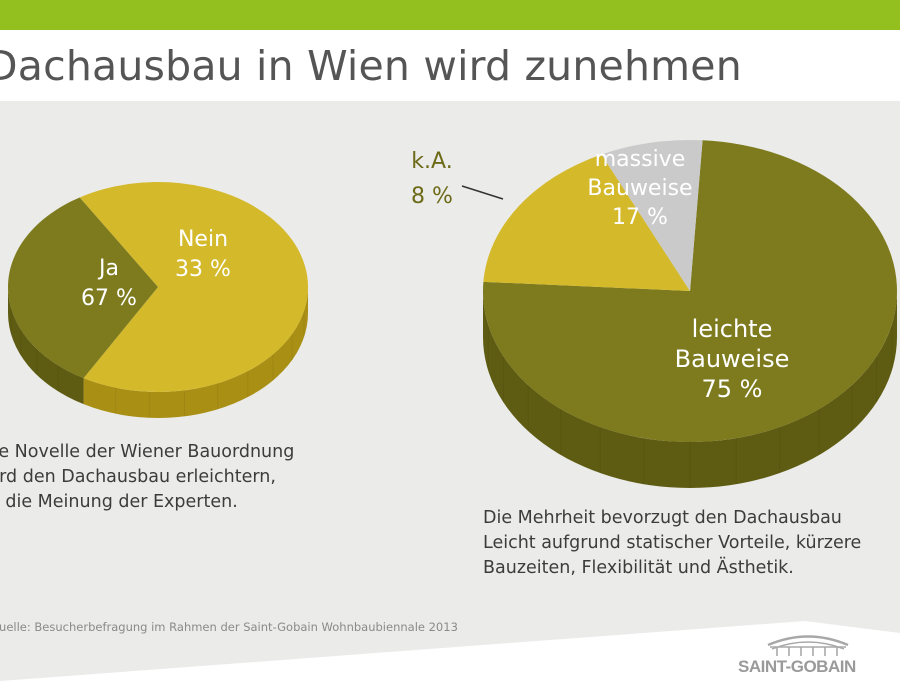 This screenshot has height=700, width=900. I want to click on label-nein-name: Nein, so click(203, 239).